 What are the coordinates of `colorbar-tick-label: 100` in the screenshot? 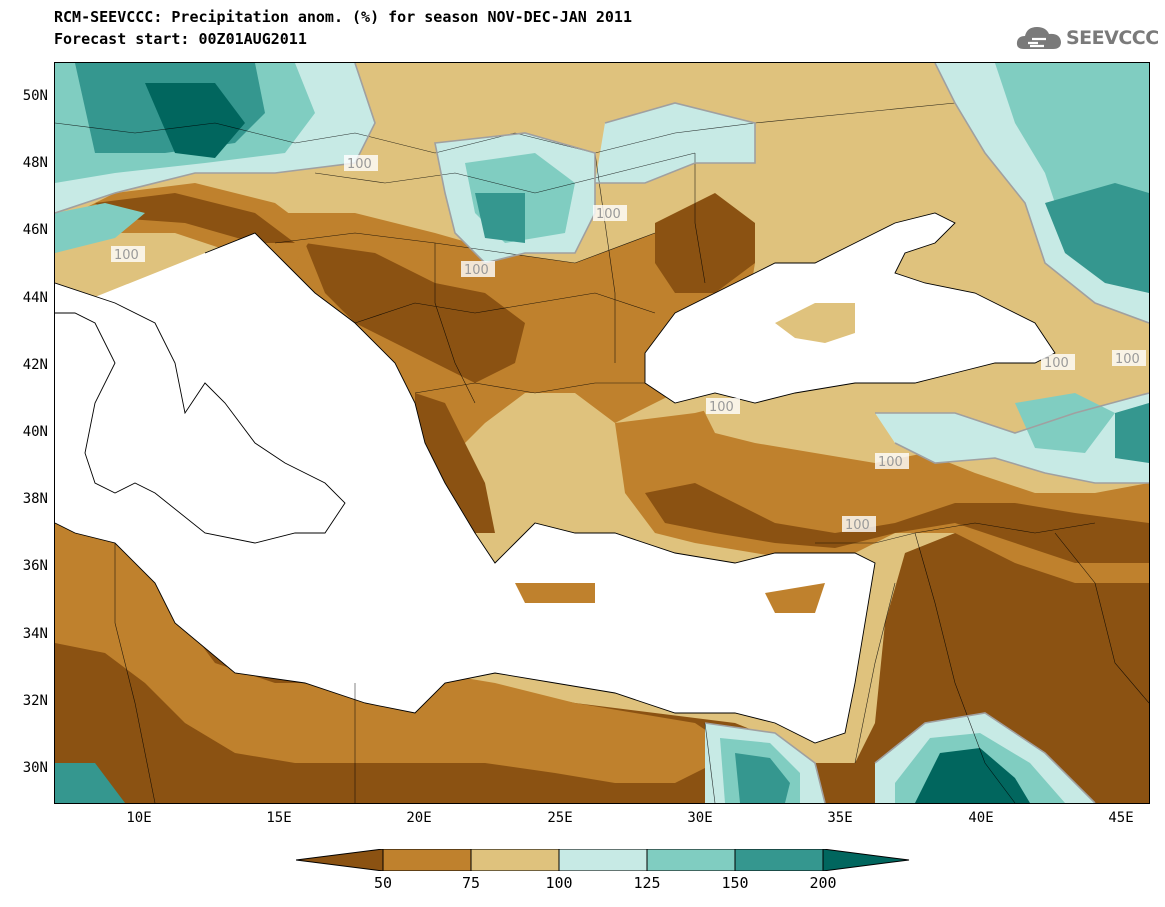 It's located at (559, 883).